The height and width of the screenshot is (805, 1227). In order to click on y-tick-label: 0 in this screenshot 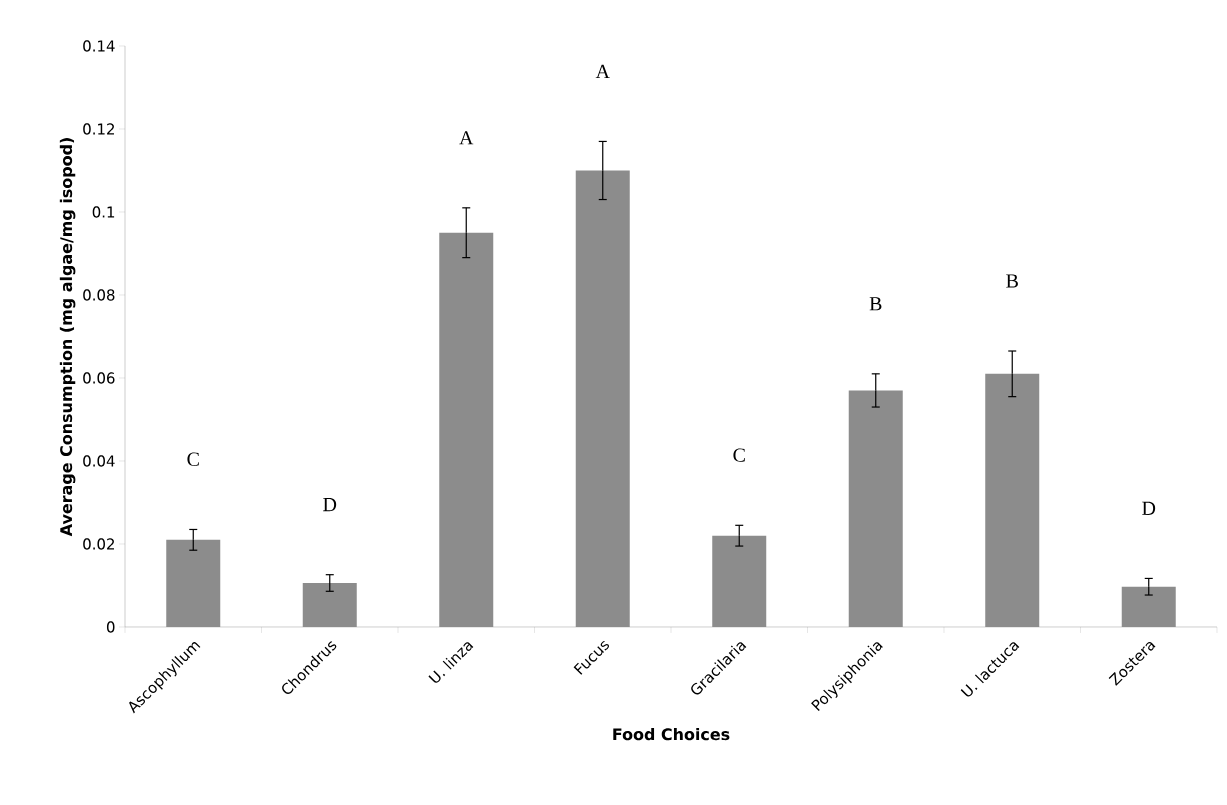, I will do `click(110, 627)`.